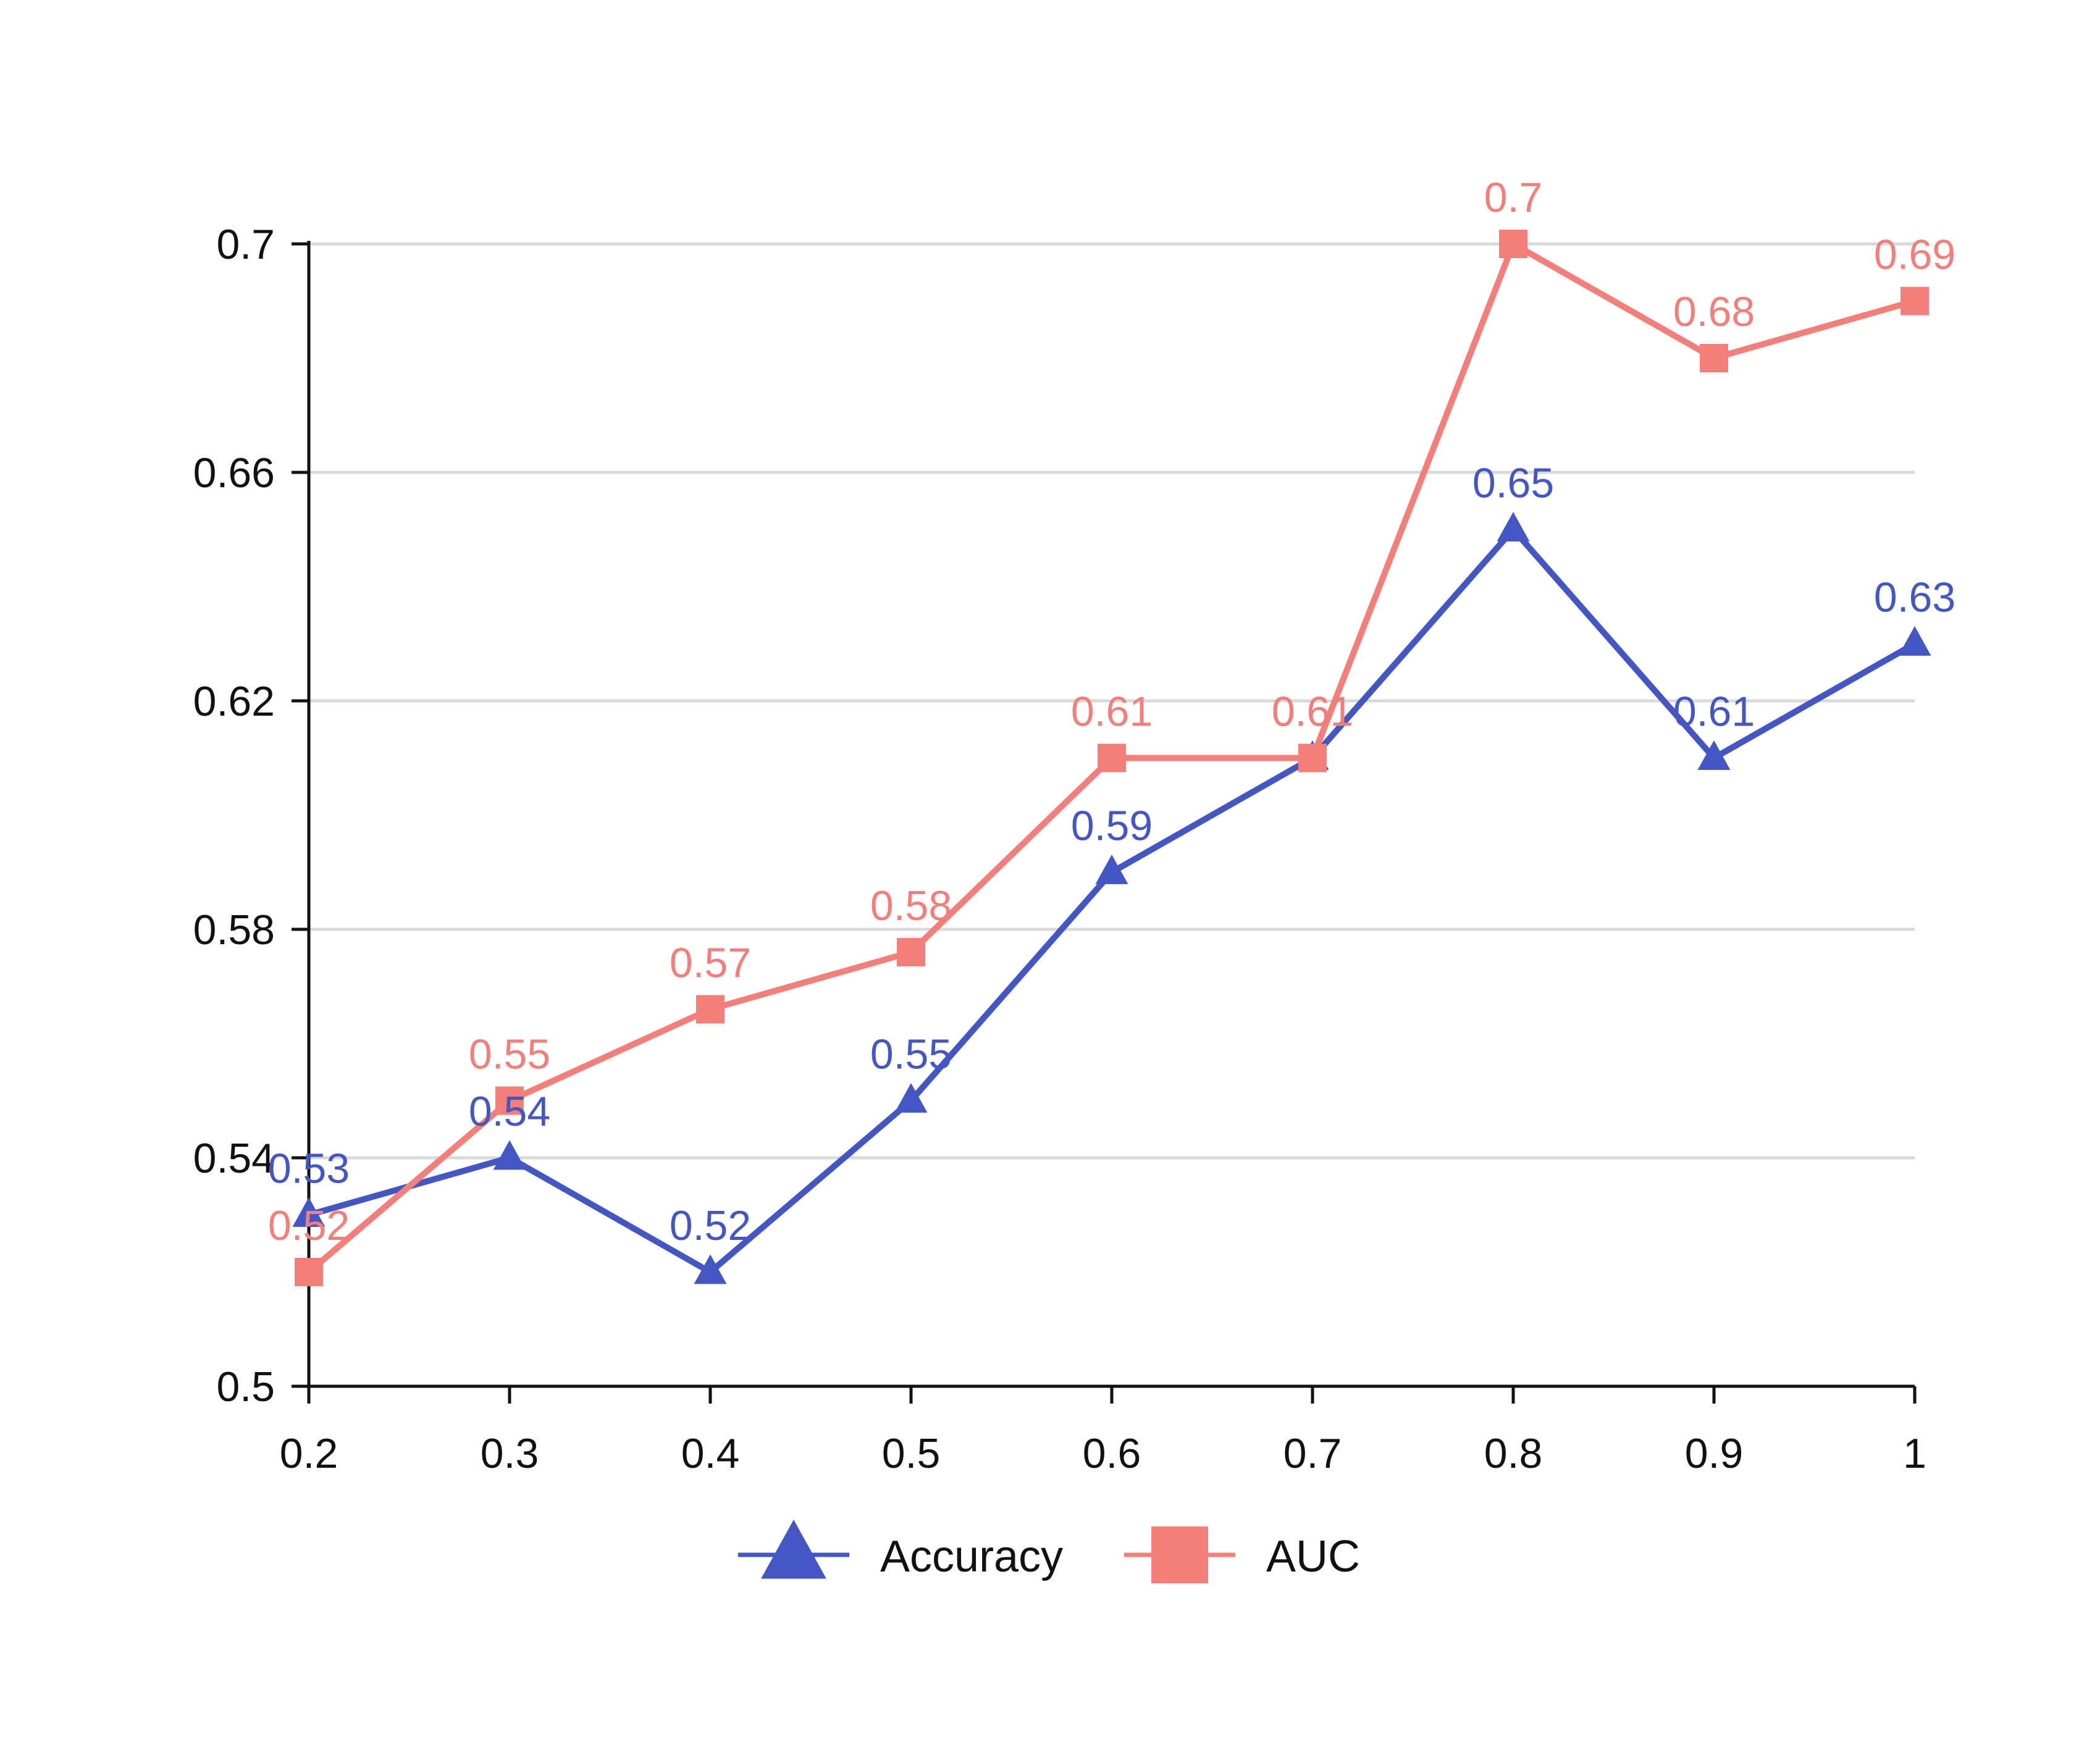 Image resolution: width=2100 pixels, height=1737 pixels. I want to click on accuracy-label-4: 0.59, so click(1112, 826).